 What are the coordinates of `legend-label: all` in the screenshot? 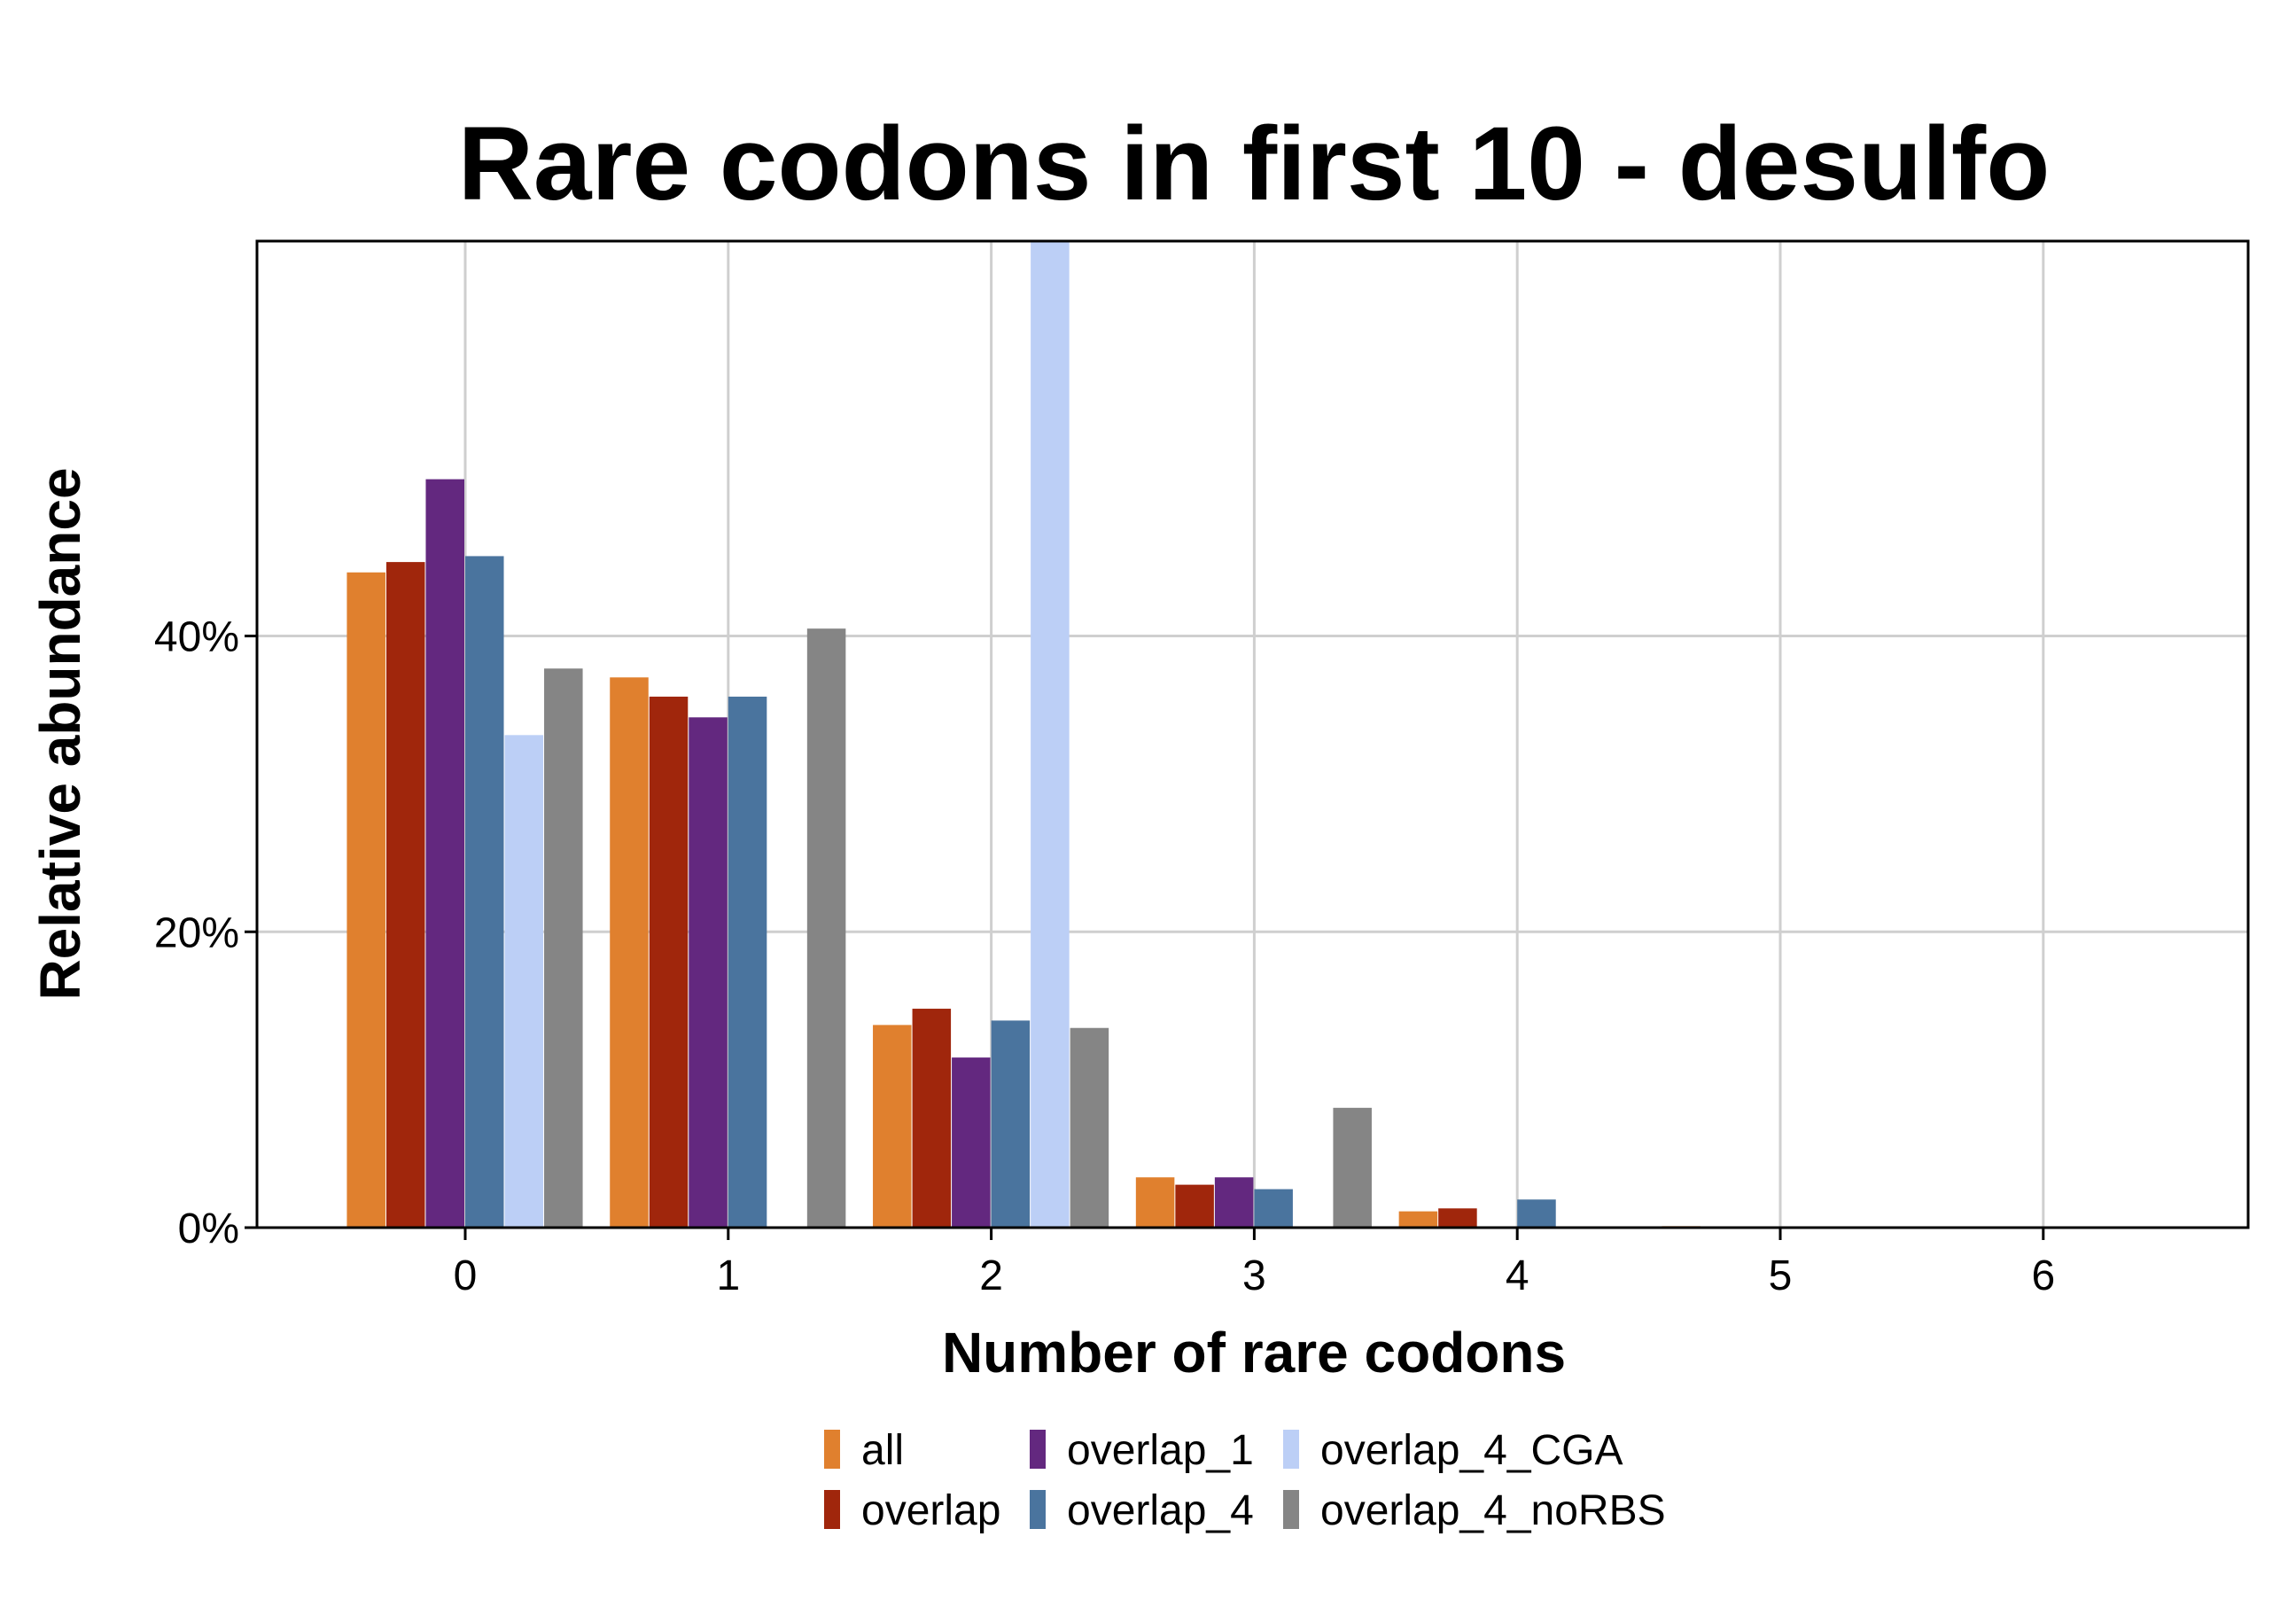 It's located at (882, 1450).